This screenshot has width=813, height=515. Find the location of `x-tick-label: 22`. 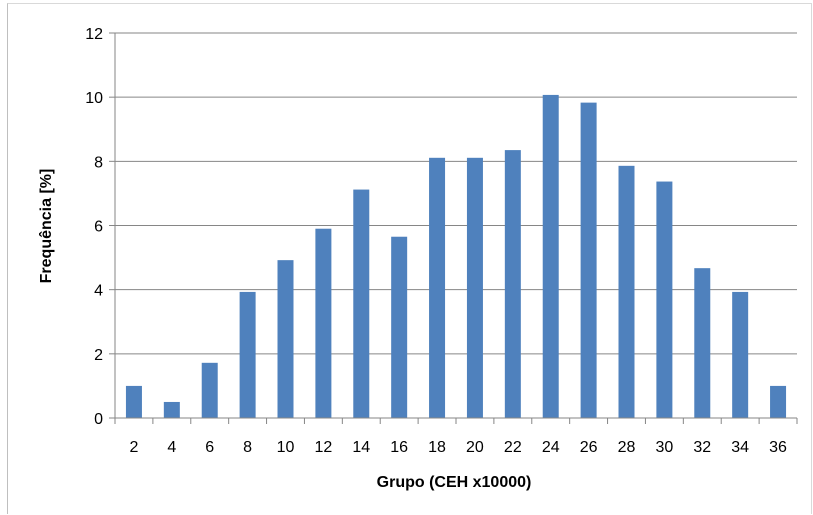

x-tick-label: 22 is located at coordinates (513, 447).